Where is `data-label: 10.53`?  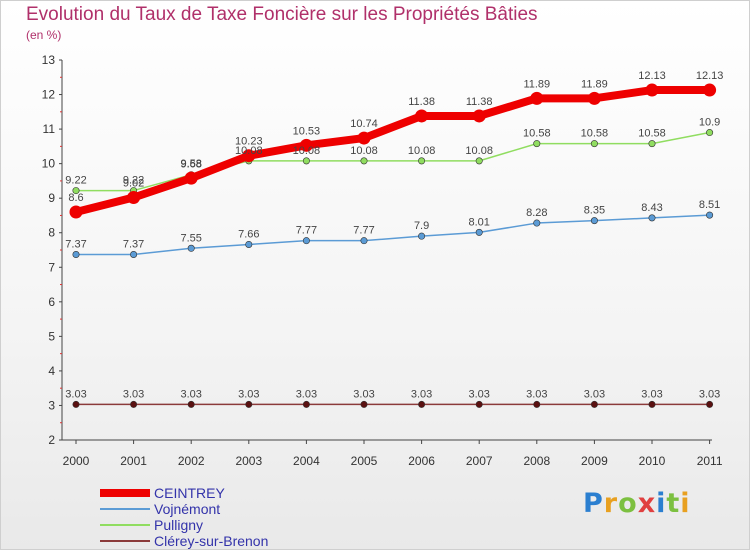 data-label: 10.53 is located at coordinates (307, 131).